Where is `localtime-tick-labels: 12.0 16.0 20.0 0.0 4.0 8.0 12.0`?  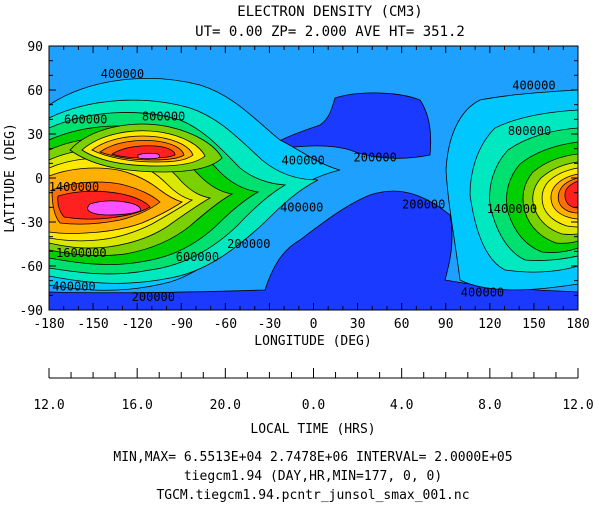
localtime-tick-labels: 12.0 16.0 20.0 0.0 4.0 8.0 12.0 is located at coordinates (313, 405).